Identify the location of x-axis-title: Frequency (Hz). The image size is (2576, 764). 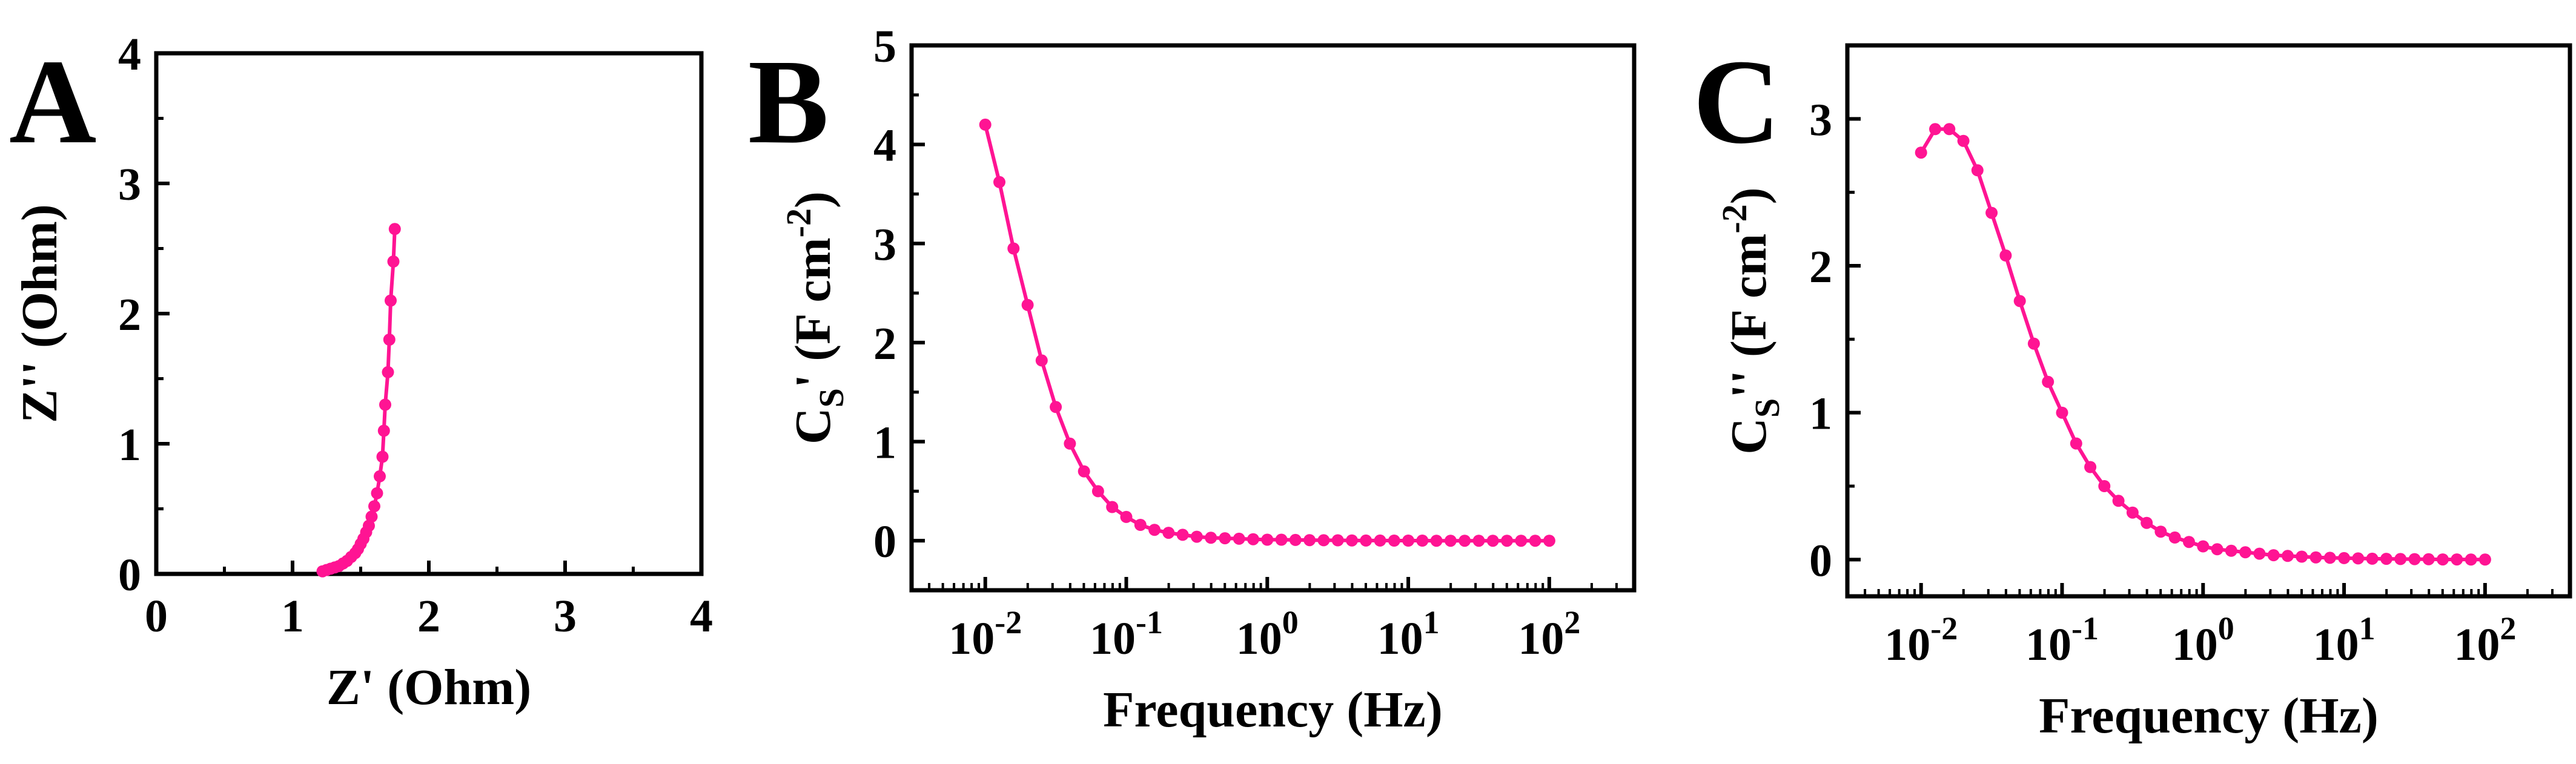
(1273, 710).